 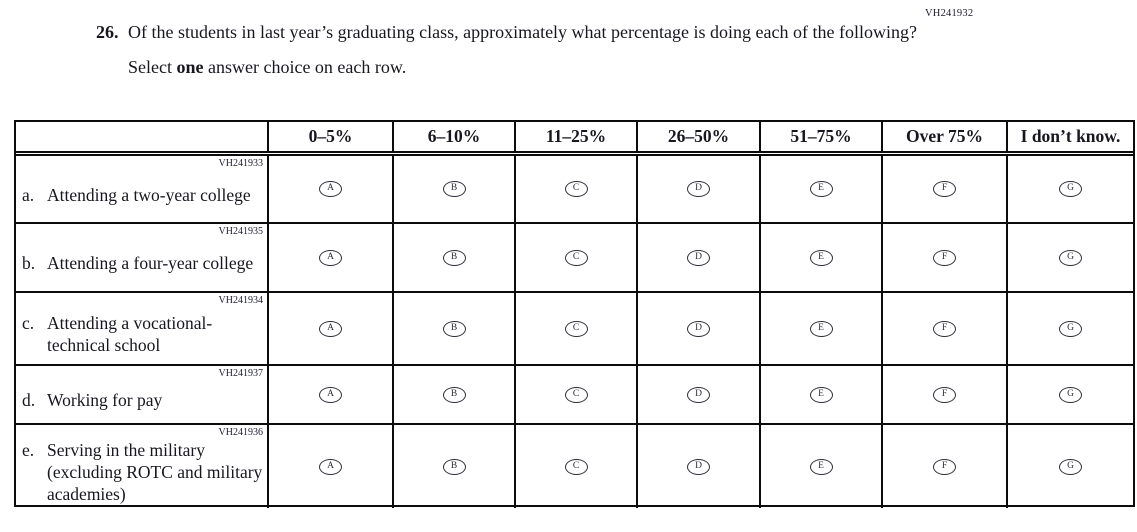 I want to click on answer-cell-b-11-25: C, so click(x=575, y=257).